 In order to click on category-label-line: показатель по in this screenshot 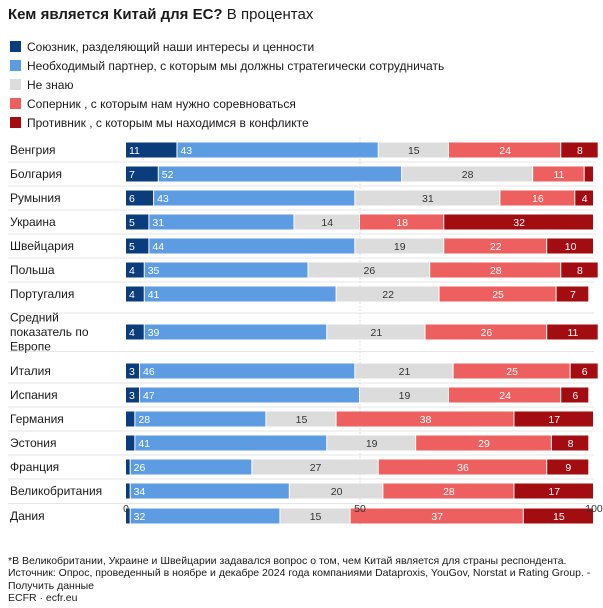, I will do `click(49, 332)`.